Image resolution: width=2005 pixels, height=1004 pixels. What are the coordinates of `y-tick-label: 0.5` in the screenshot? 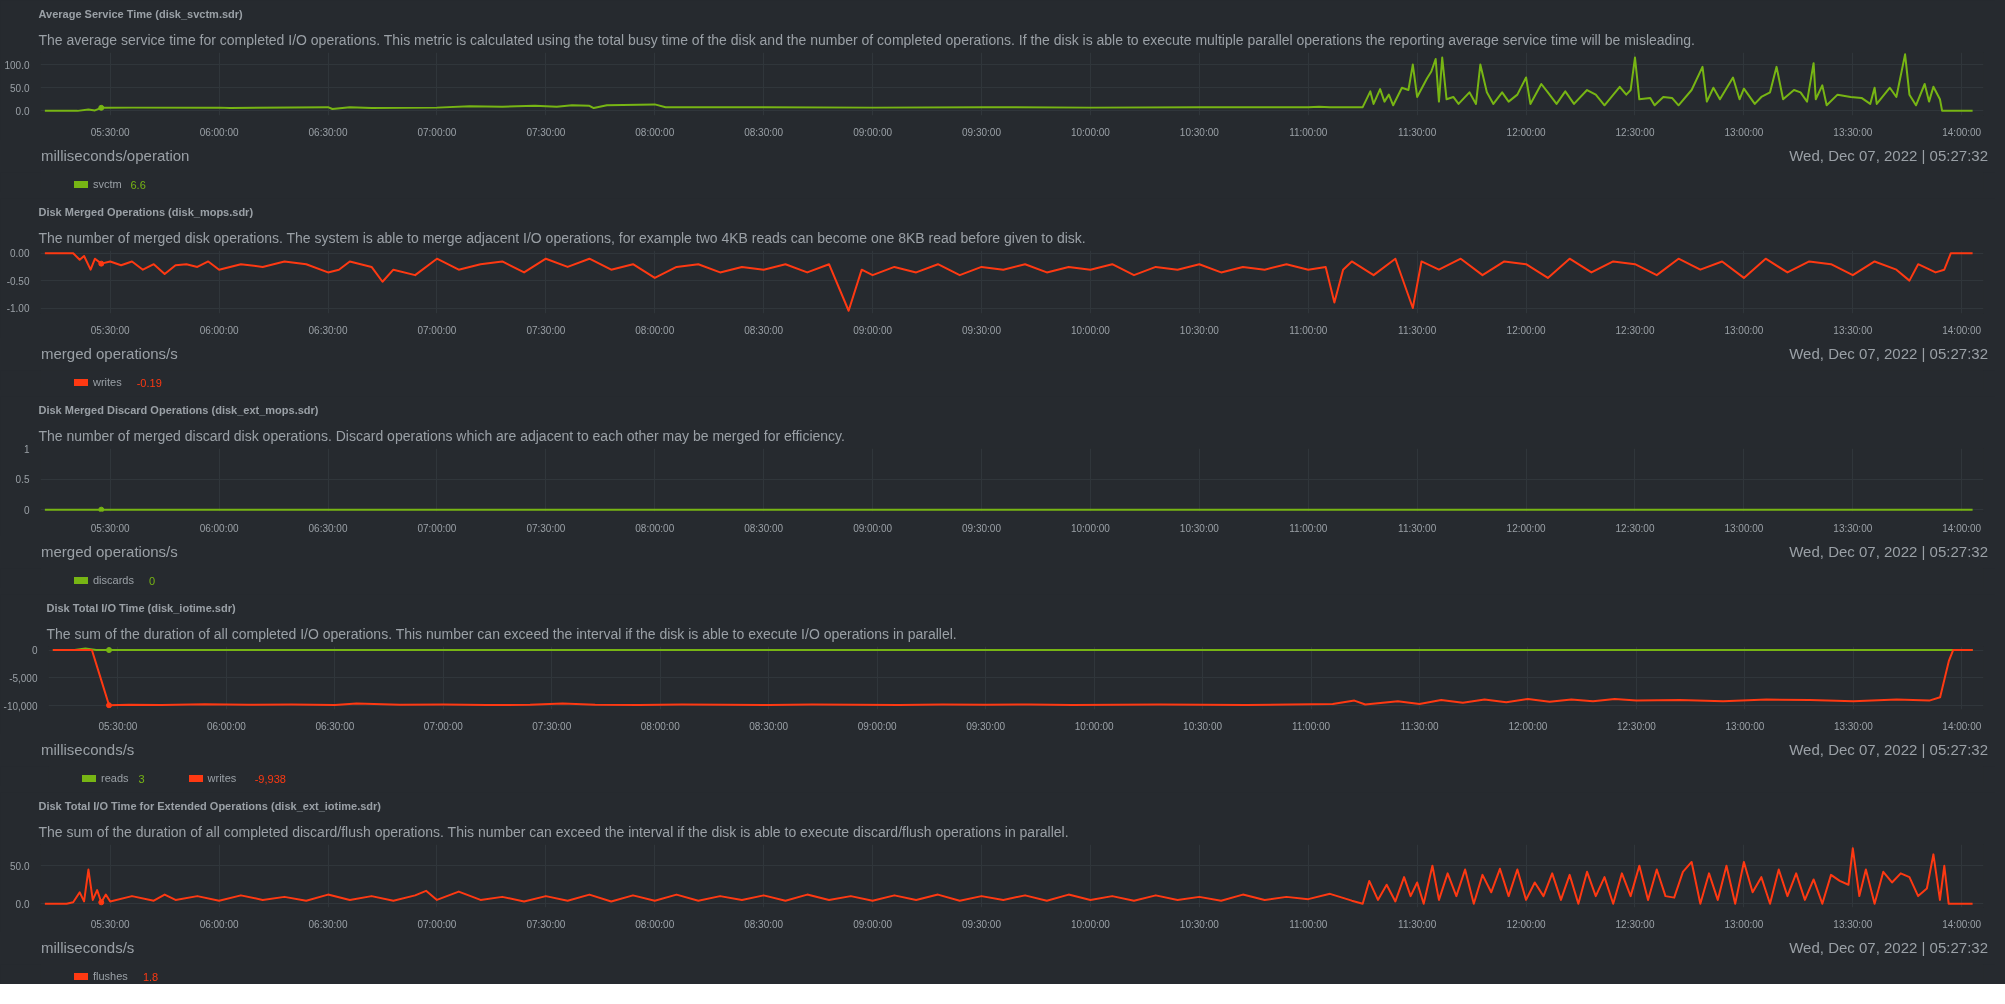 It's located at (22, 480).